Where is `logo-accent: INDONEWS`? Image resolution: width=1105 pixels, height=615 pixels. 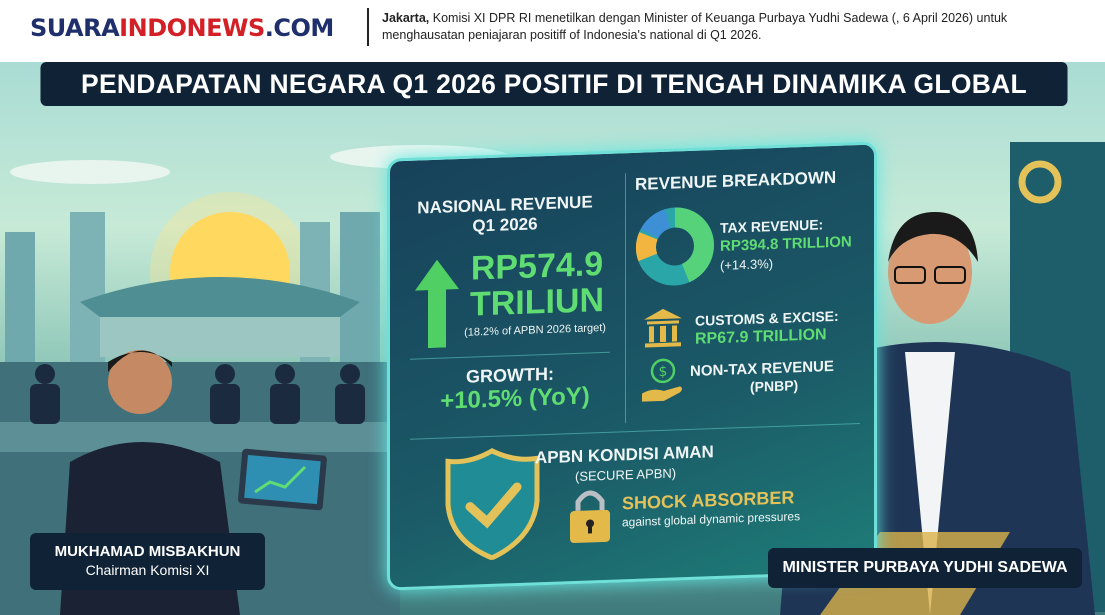 logo-accent: INDONEWS is located at coordinates (192, 28).